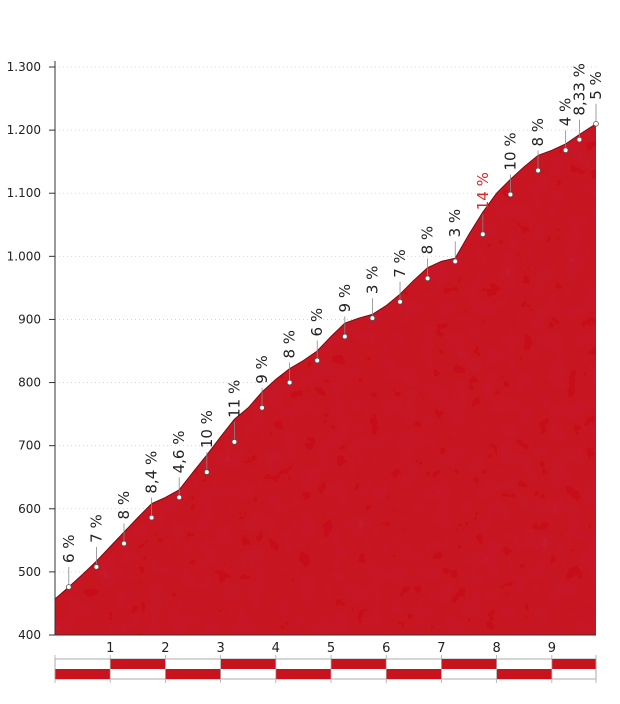  Describe the element at coordinates (496, 648) in the screenshot. I see `x-tick-label: 8` at that location.